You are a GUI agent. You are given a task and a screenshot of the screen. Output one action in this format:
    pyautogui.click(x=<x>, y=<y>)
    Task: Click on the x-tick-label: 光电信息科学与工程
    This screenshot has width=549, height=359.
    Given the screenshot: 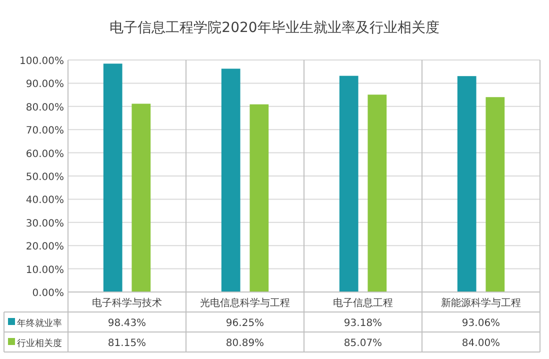 What is the action you would take?
    pyautogui.click(x=245, y=303)
    